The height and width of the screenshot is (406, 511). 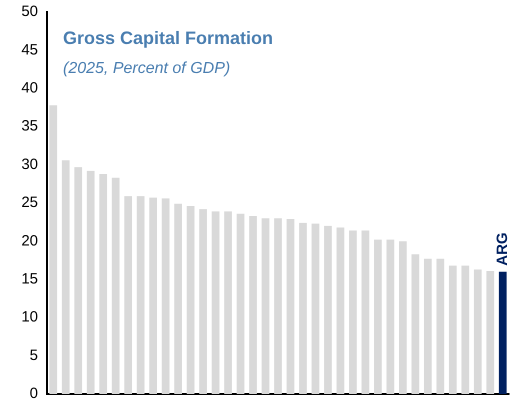 I want to click on y-tick-label: 15, so click(x=29, y=279).